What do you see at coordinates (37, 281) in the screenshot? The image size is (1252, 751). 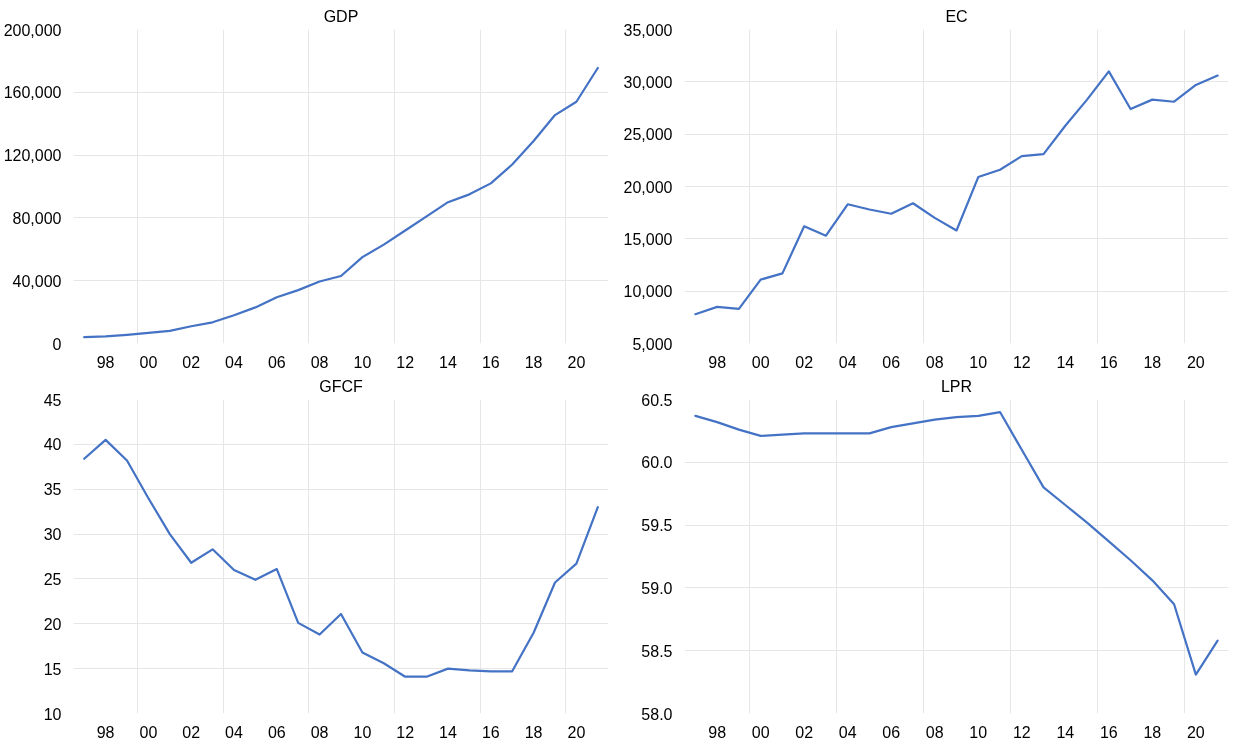 I see `y-tick-label: 40,000` at bounding box center [37, 281].